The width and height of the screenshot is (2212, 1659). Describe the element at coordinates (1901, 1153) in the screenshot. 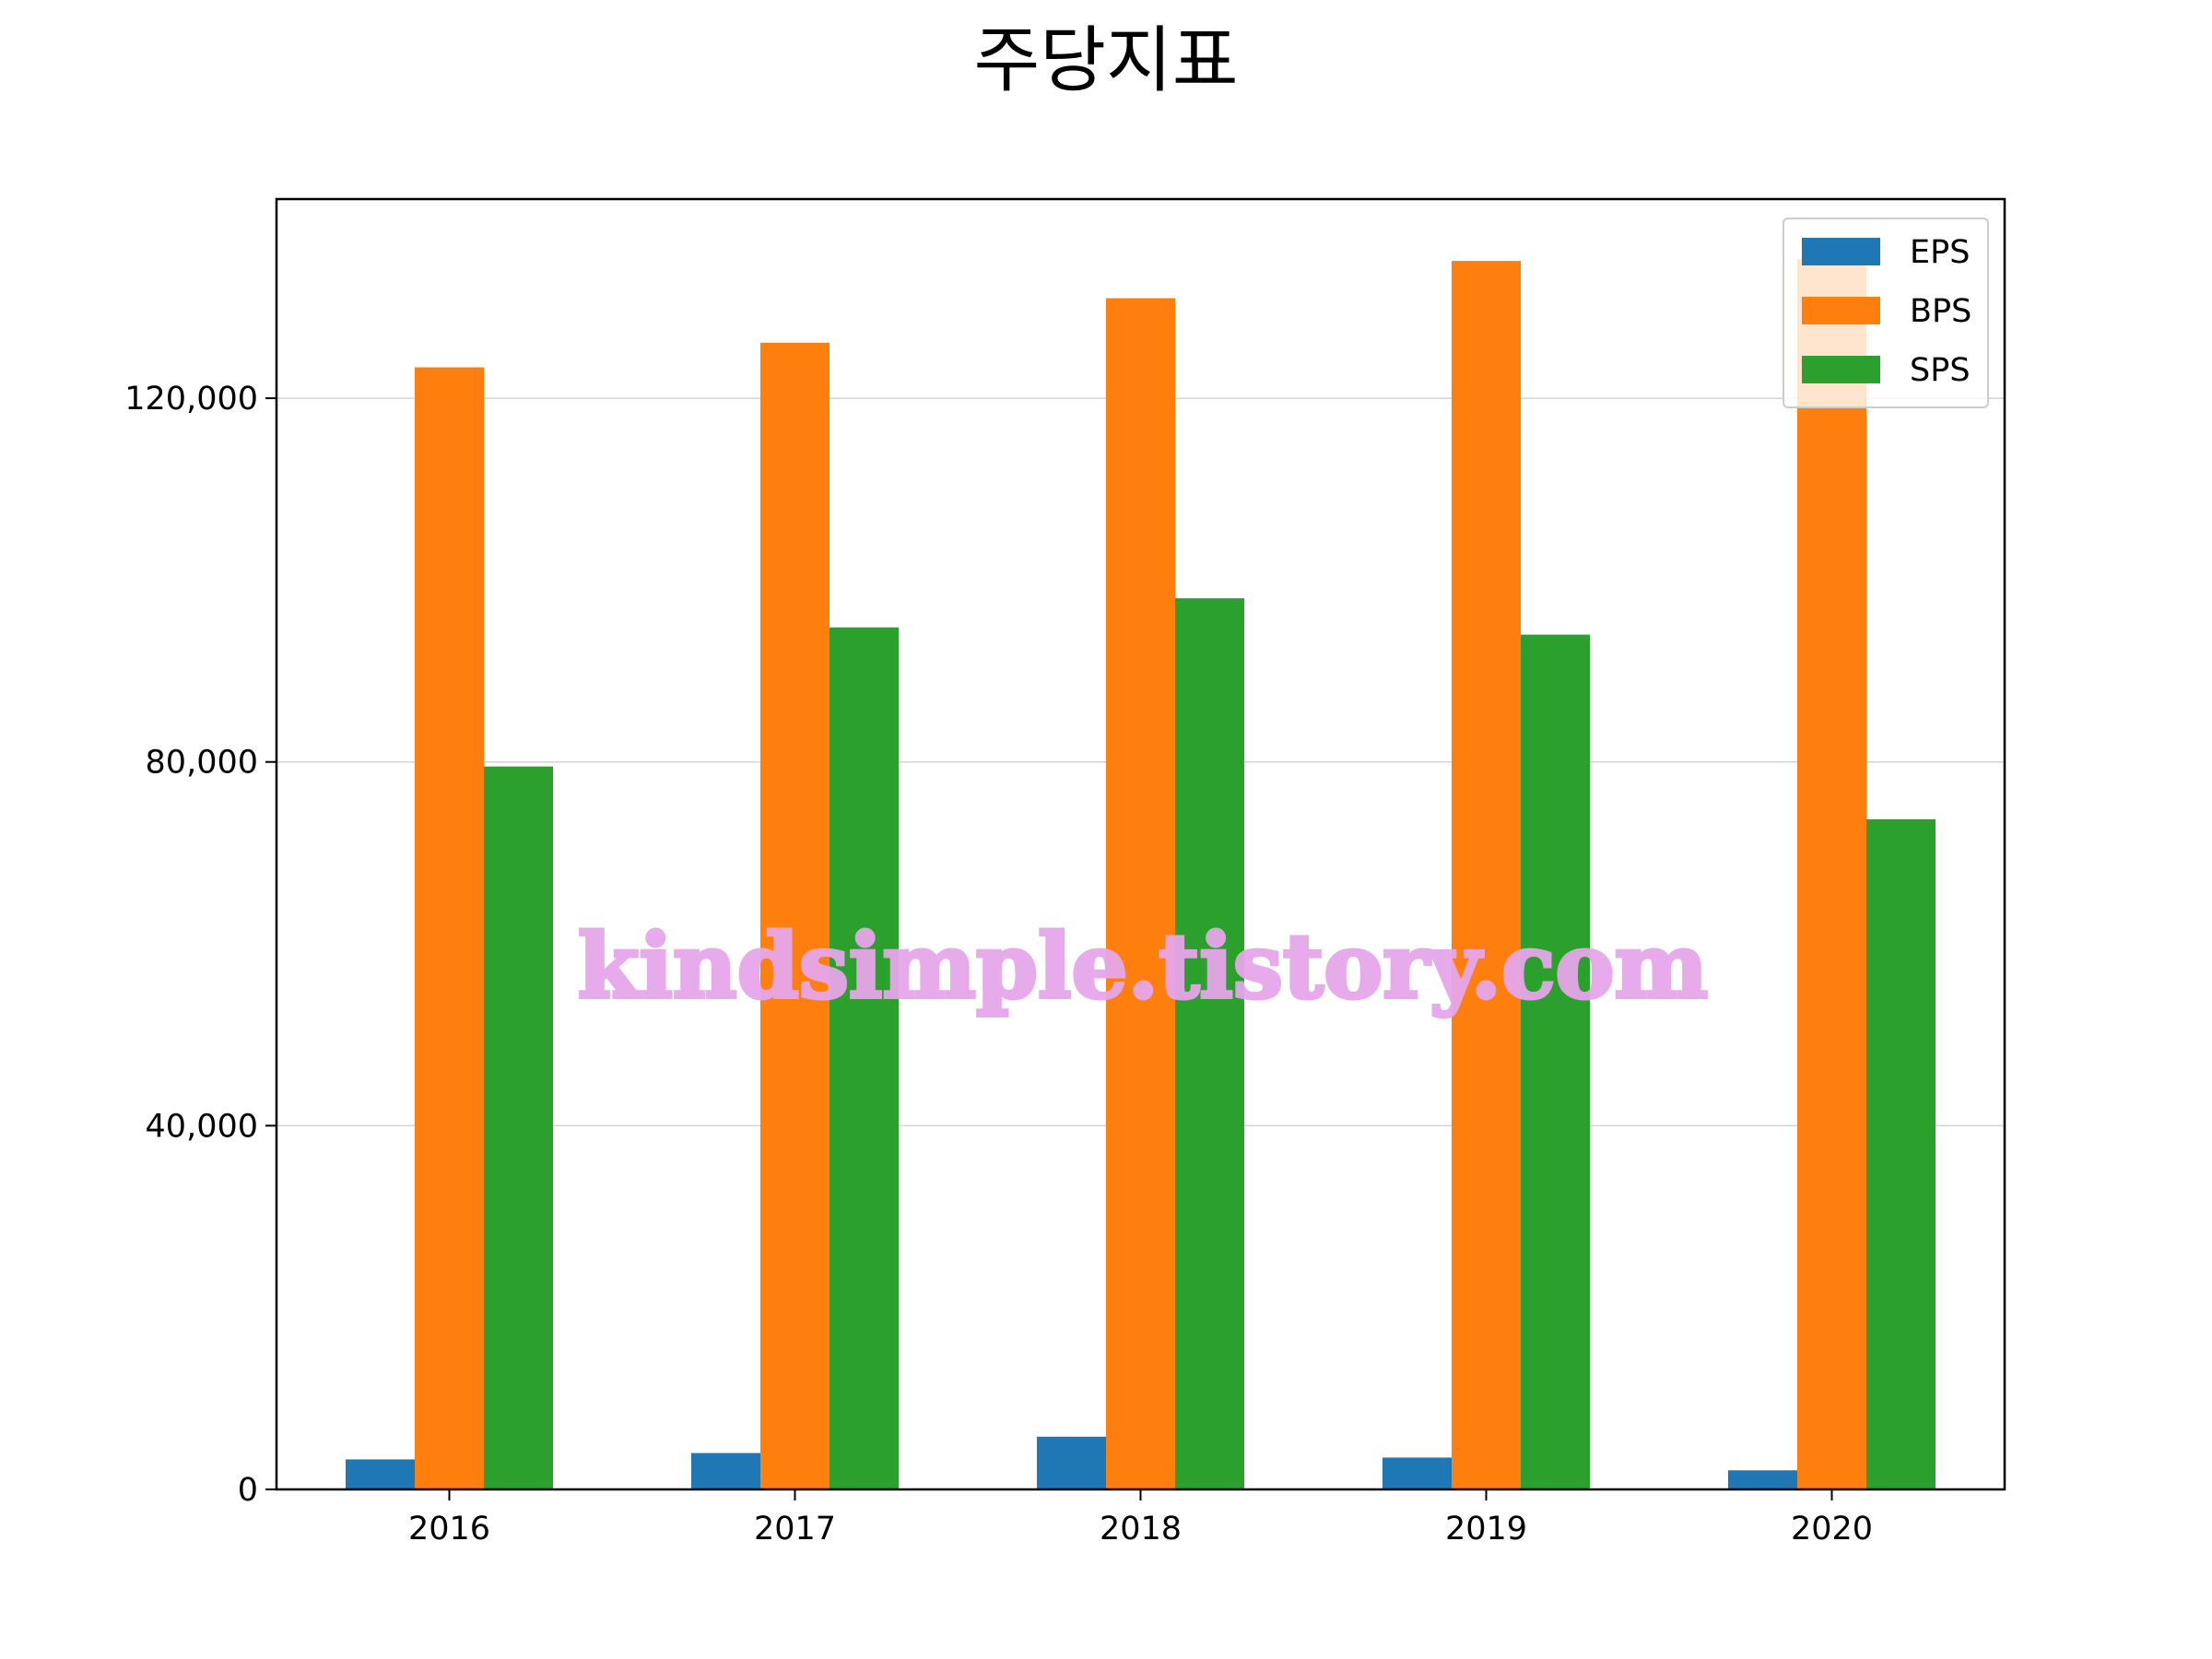

I see `bar-sps-2020` at that location.